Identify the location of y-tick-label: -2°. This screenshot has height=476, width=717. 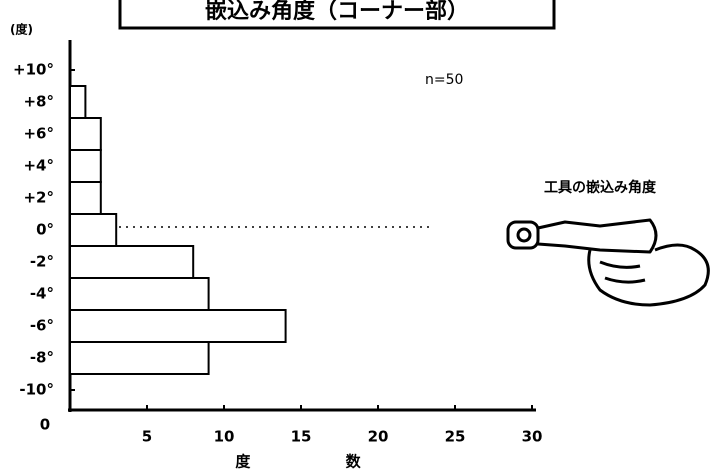
(42, 262).